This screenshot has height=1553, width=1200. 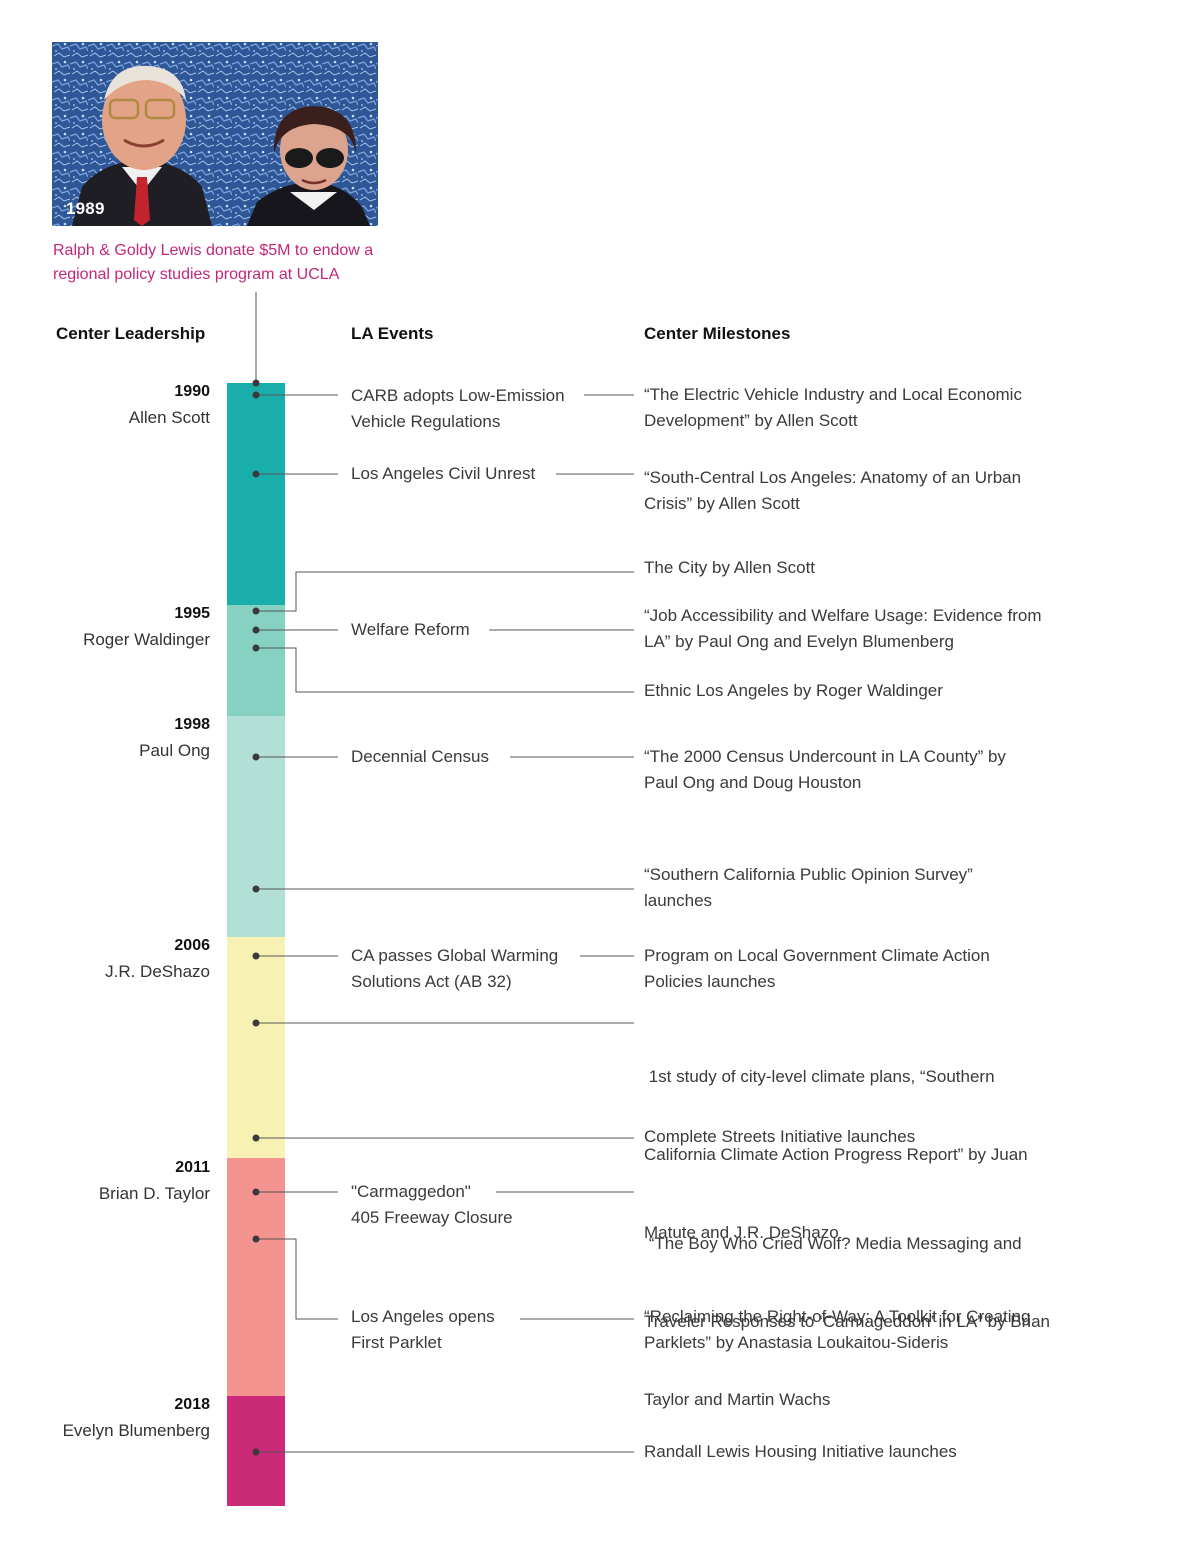 What do you see at coordinates (192, 724) in the screenshot?
I see `leader-year: 1998` at bounding box center [192, 724].